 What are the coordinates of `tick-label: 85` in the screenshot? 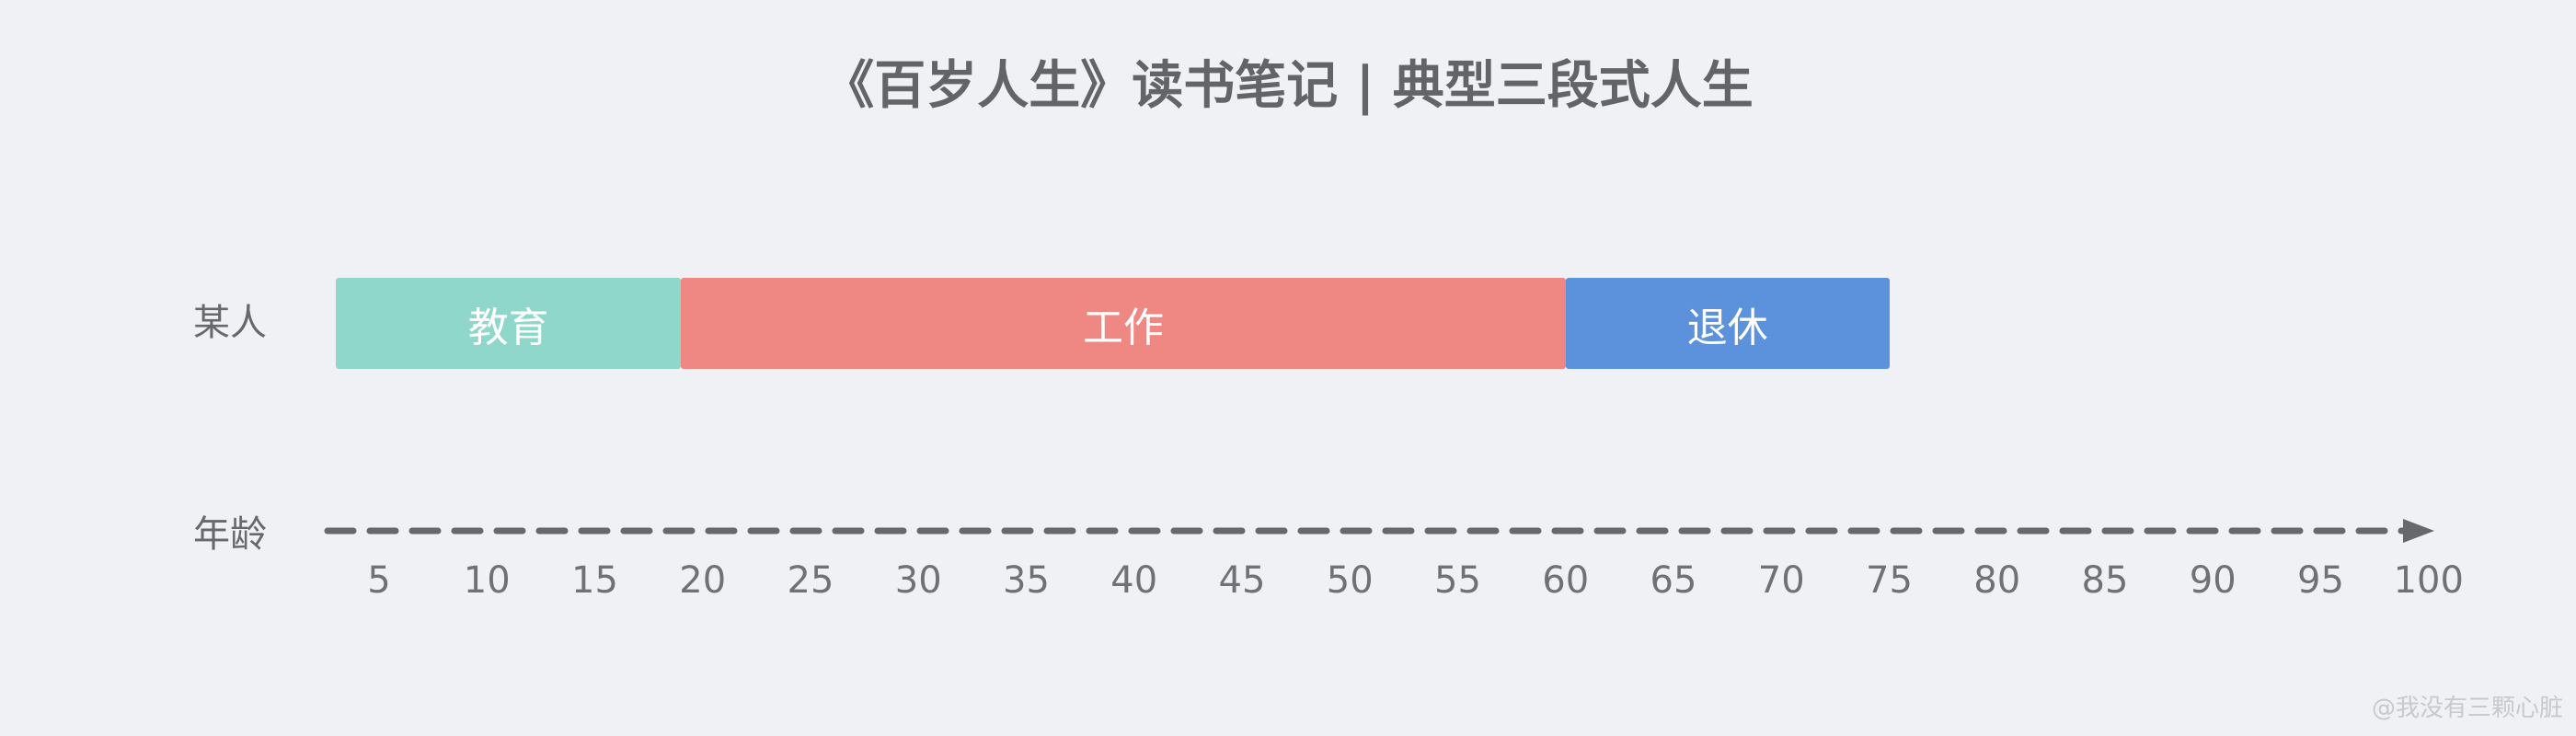 It's located at (2105, 580).